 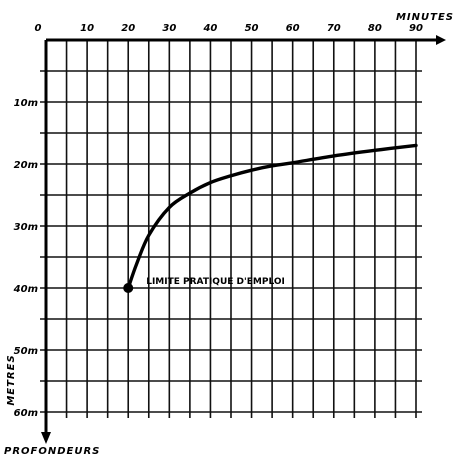 What do you see at coordinates (425, 17) in the screenshot?
I see `x-axis-title: MINUTES` at bounding box center [425, 17].